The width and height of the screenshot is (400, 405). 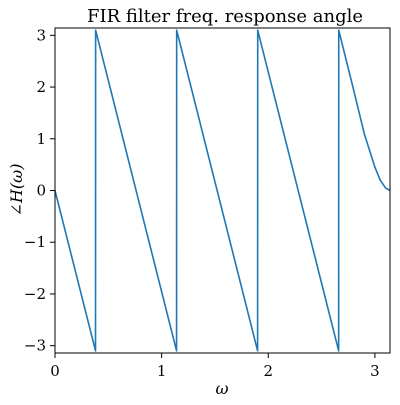 I want to click on y-axis-label: ∠H(ω), so click(x=16, y=190).